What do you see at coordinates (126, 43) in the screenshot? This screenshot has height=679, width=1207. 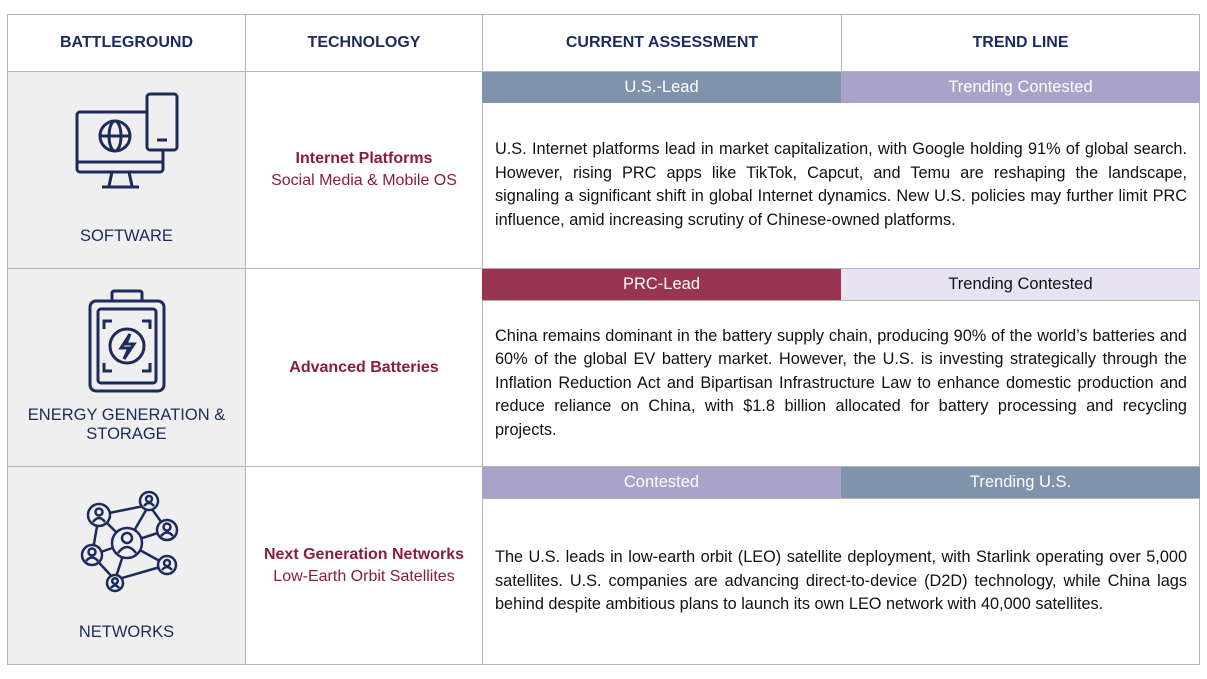 I see `header-cell: BATTLEGROUND` at bounding box center [126, 43].